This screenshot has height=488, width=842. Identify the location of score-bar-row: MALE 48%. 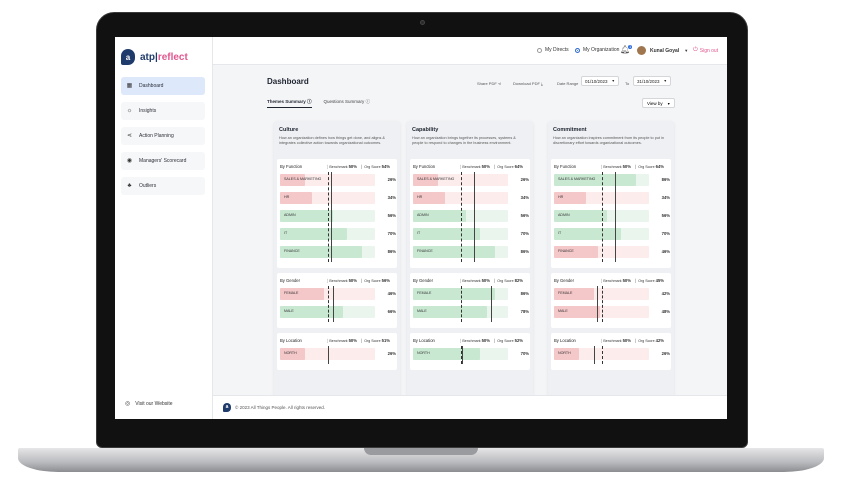
(612, 312).